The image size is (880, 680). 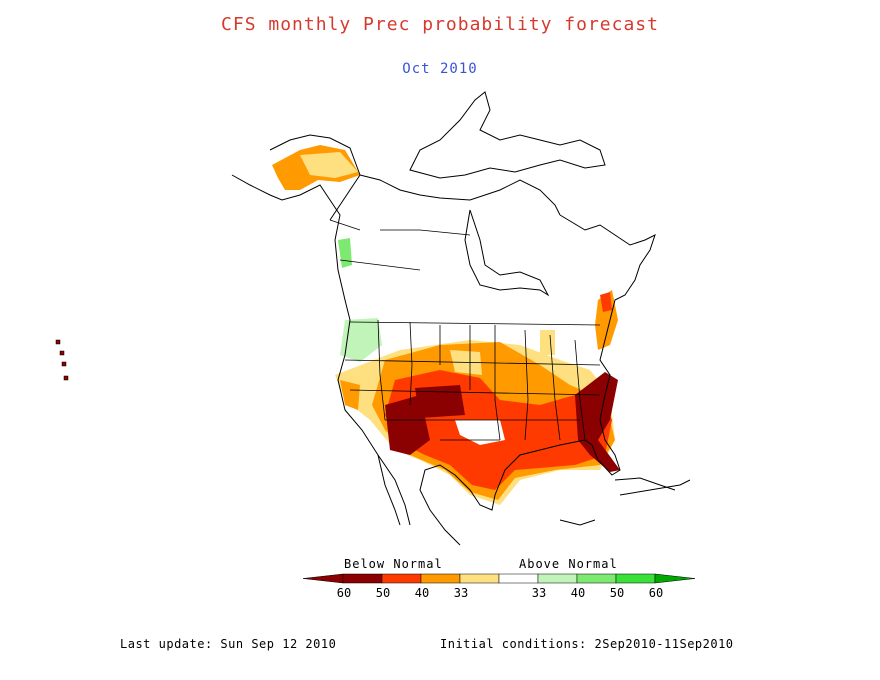 What do you see at coordinates (228, 644) in the screenshot?
I see `last-update: Last update: Sun Sep 12 2010` at bounding box center [228, 644].